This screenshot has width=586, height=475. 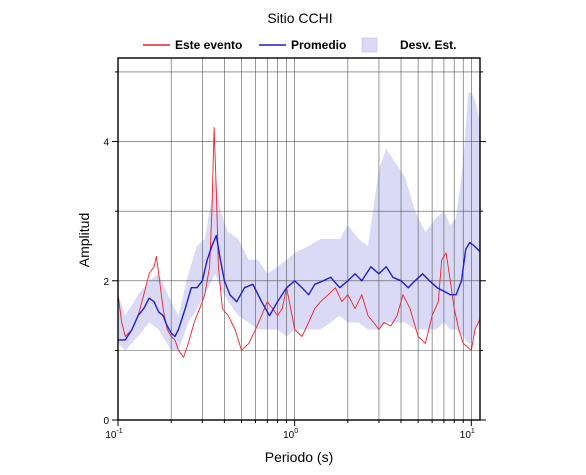 I want to click on series-line-promedio, so click(x=299, y=287).